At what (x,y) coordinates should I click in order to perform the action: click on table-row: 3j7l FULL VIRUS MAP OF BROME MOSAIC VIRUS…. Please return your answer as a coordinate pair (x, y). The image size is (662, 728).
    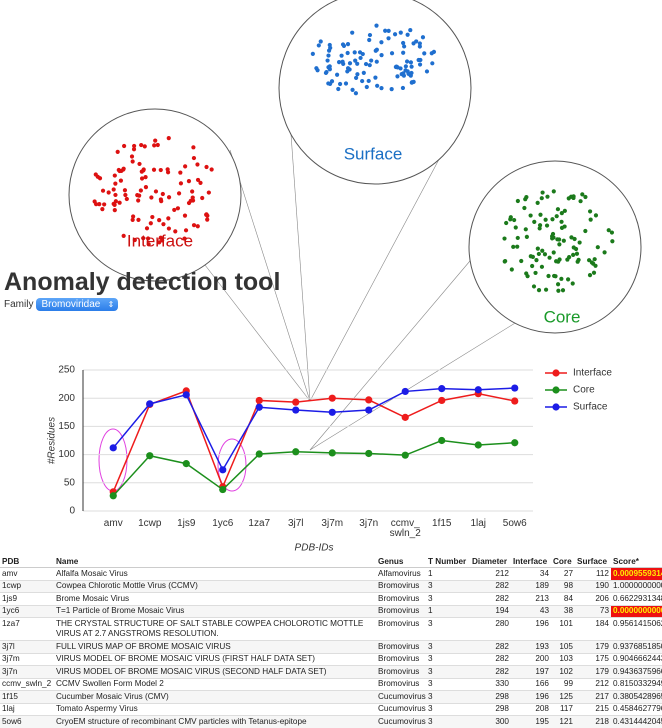
    Looking at the image, I should click on (331, 646).